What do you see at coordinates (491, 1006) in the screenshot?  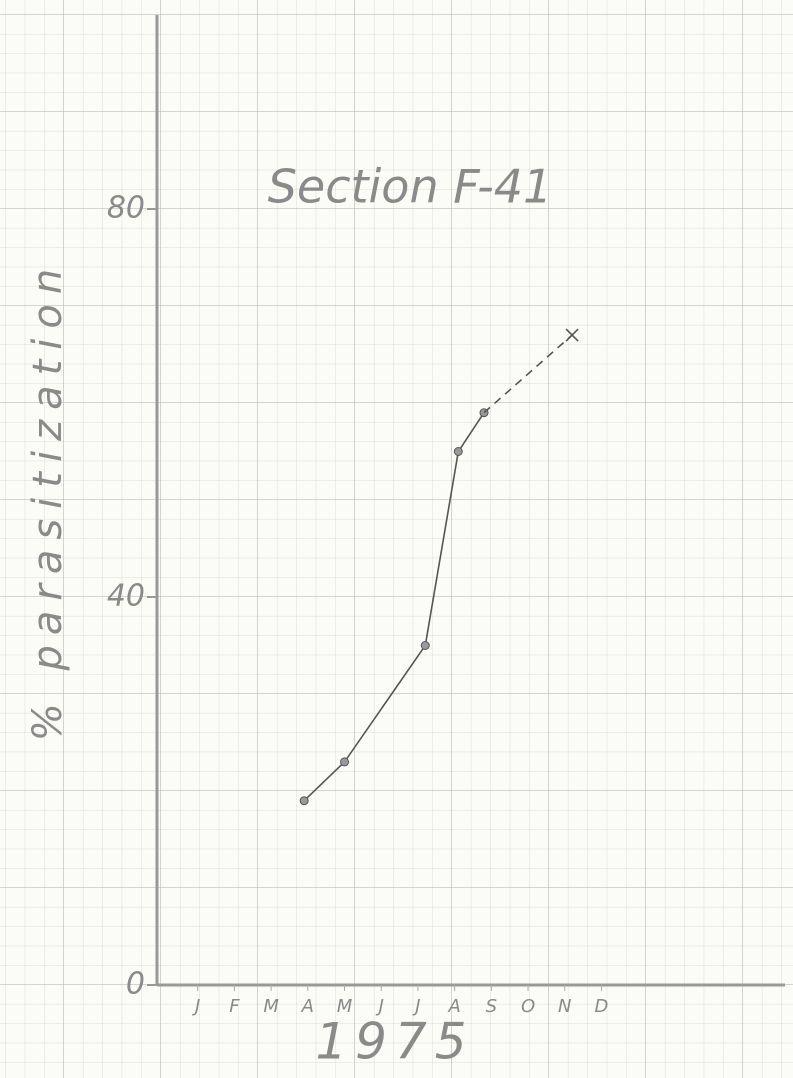 I see `x-tick-label: S` at bounding box center [491, 1006].